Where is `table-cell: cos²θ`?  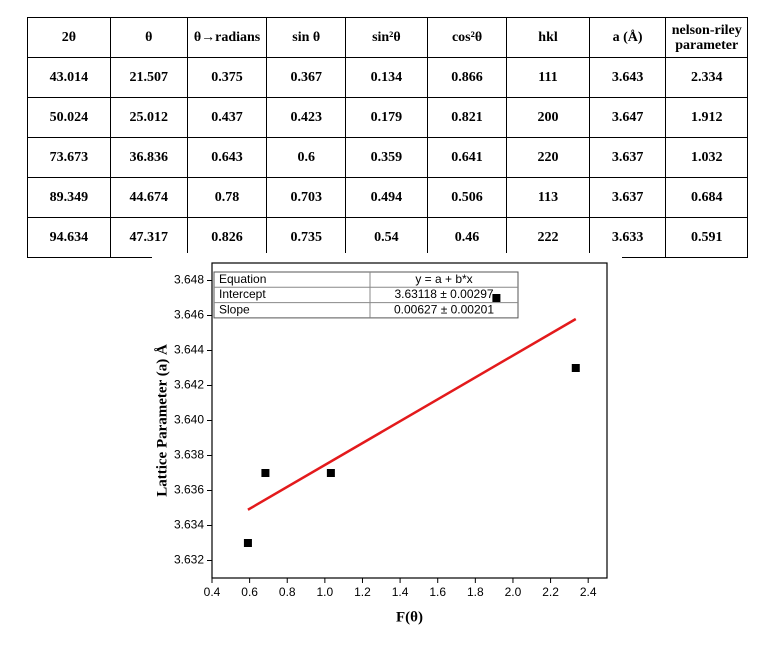
table-cell: cos²θ is located at coordinates (467, 37).